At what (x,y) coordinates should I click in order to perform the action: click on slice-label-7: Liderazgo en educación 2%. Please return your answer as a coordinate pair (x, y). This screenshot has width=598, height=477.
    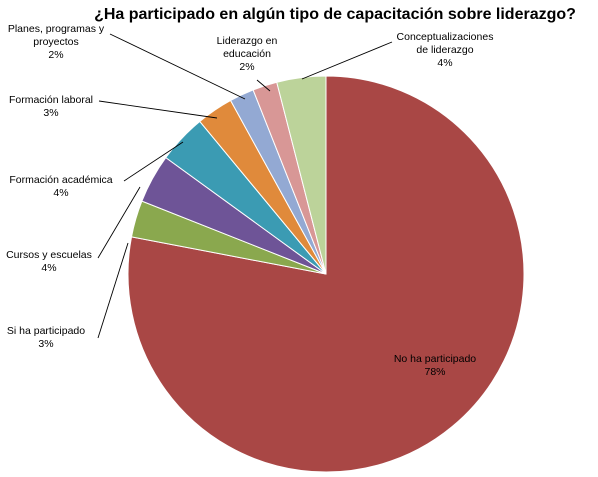
    Looking at the image, I should click on (247, 54).